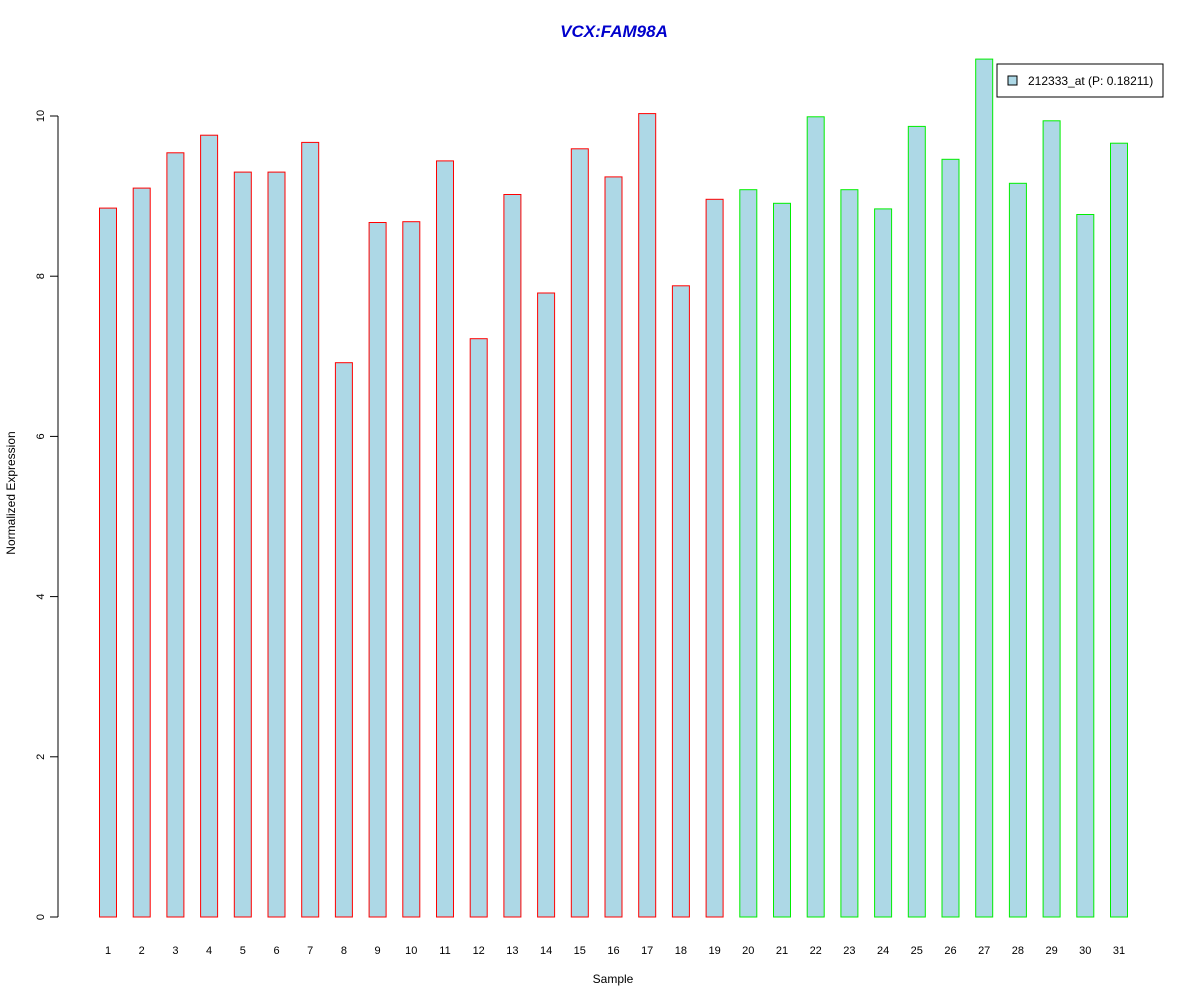 The image size is (1200, 1000). What do you see at coordinates (613, 979) in the screenshot?
I see `x-axis-label: Sample` at bounding box center [613, 979].